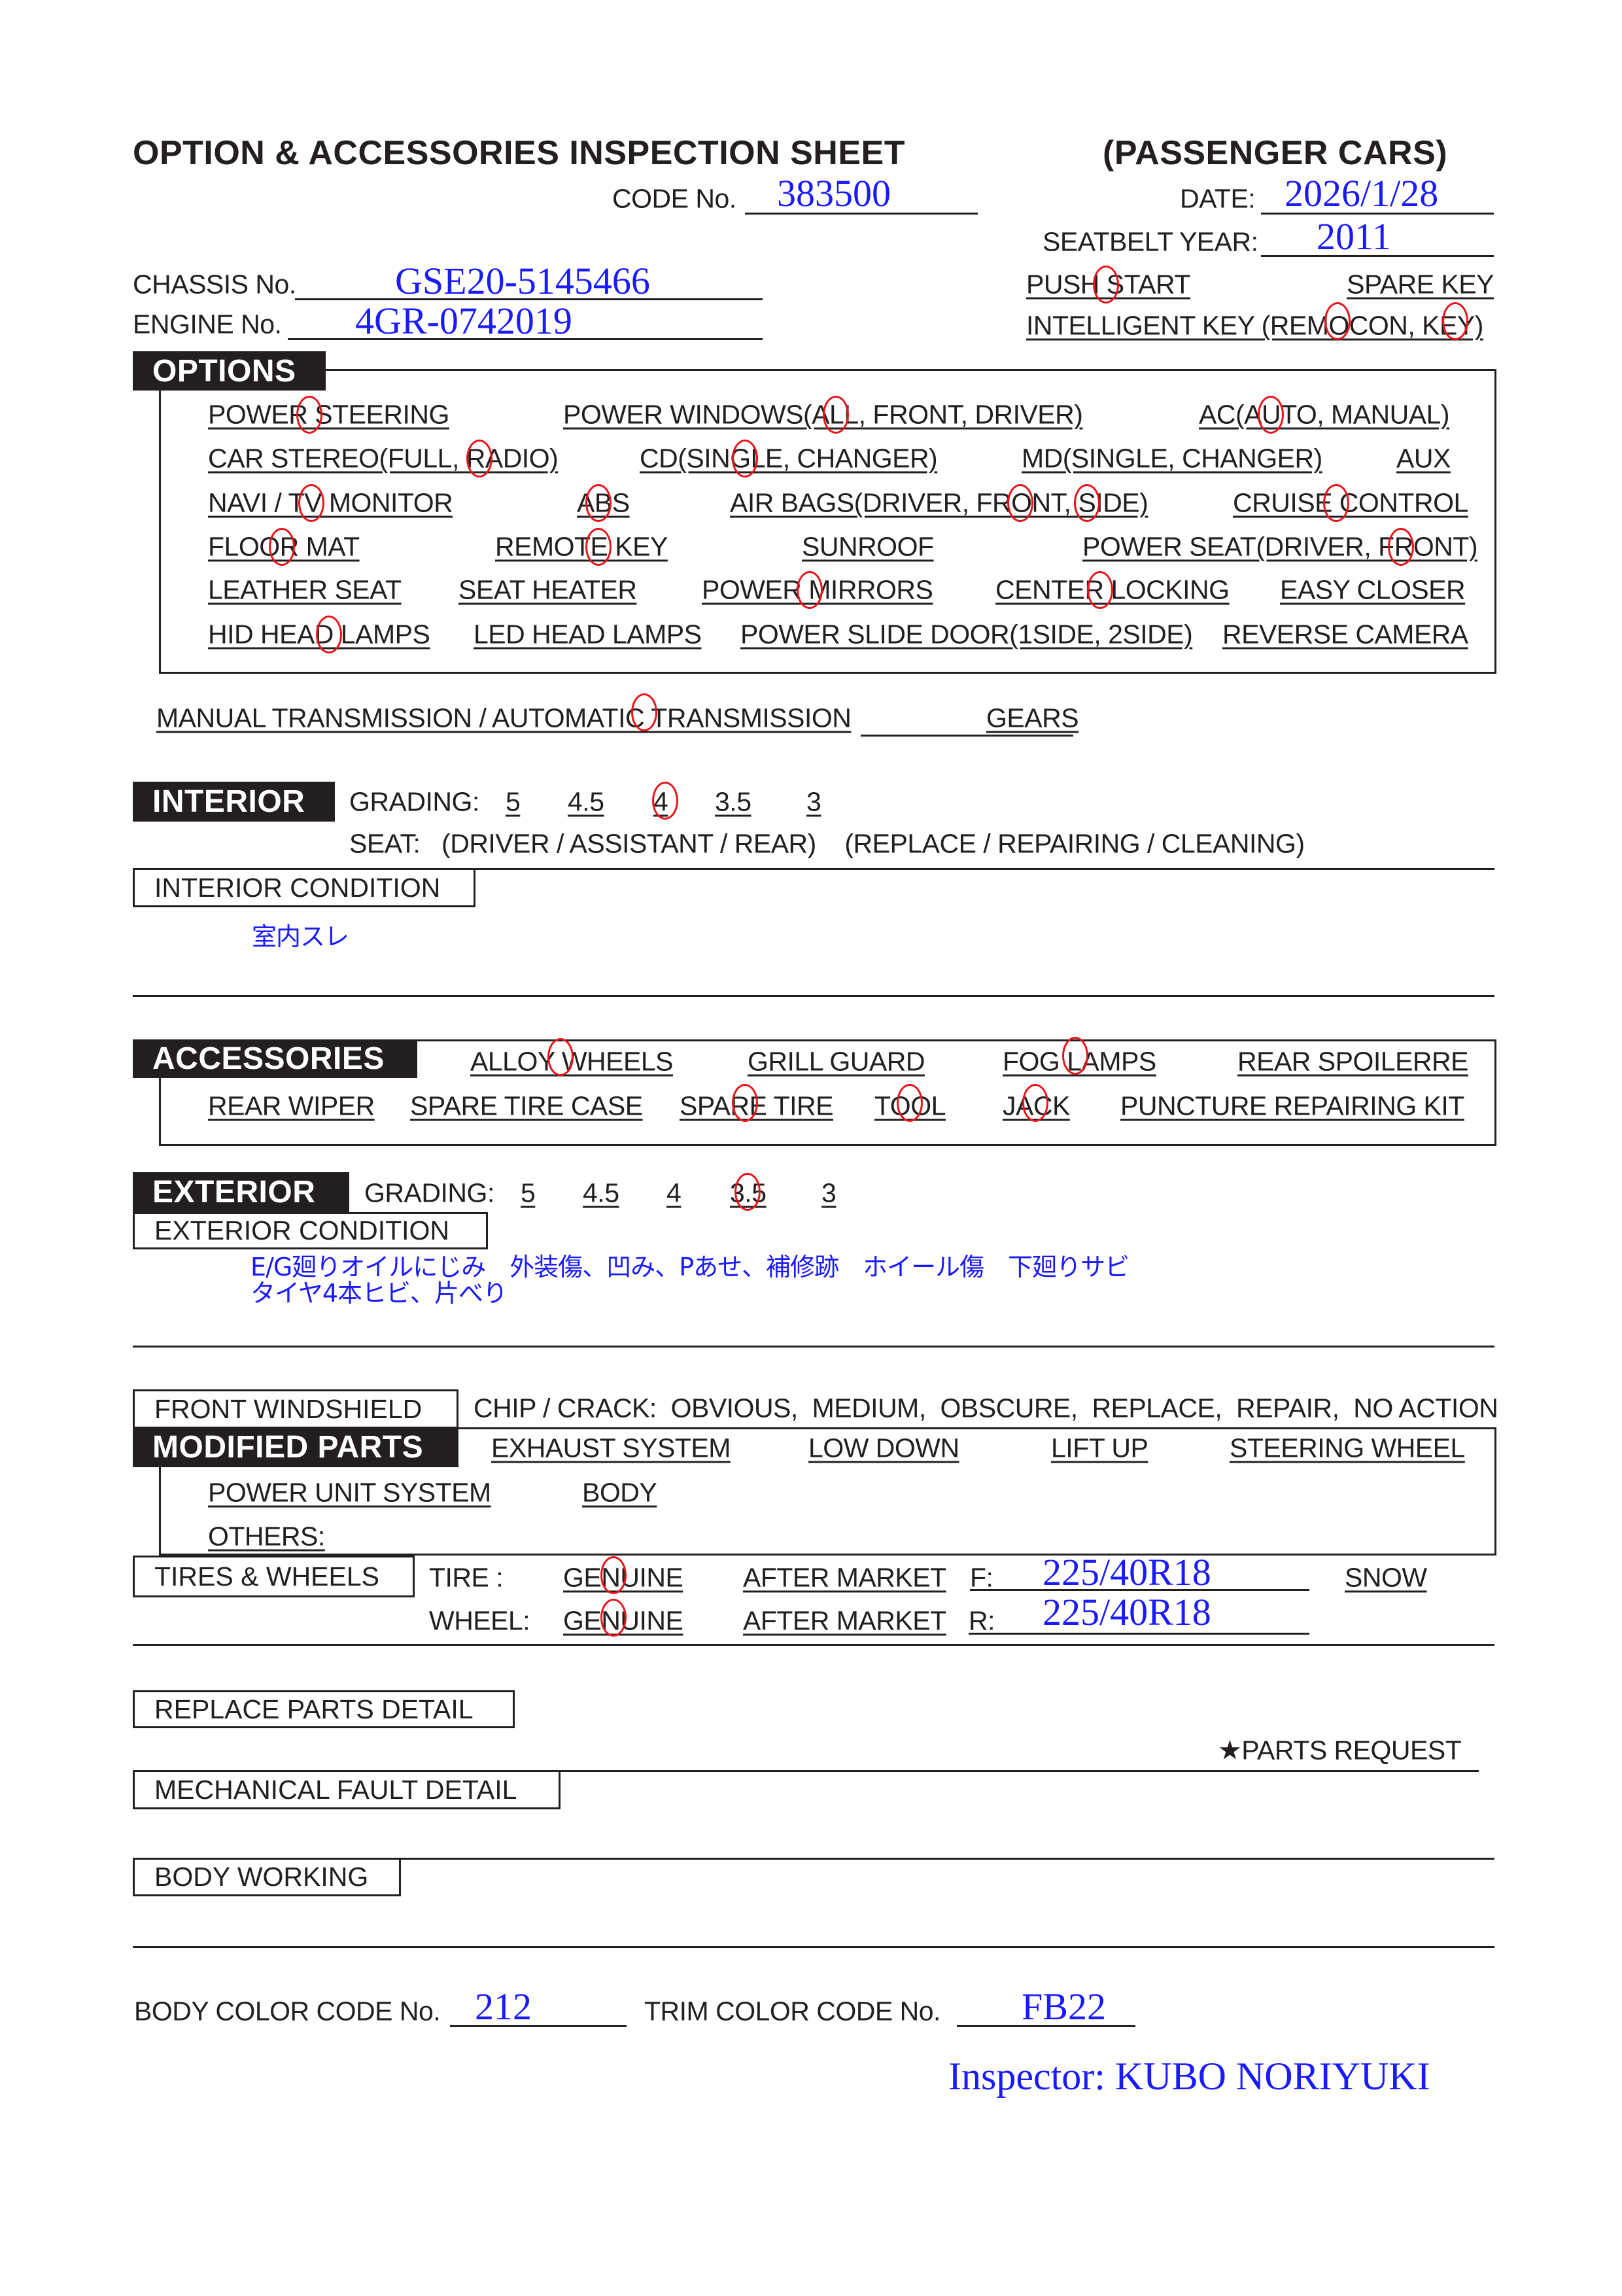 The height and width of the screenshot is (2296, 1622). What do you see at coordinates (982, 1620) in the screenshot?
I see `rear-label: R:` at bounding box center [982, 1620].